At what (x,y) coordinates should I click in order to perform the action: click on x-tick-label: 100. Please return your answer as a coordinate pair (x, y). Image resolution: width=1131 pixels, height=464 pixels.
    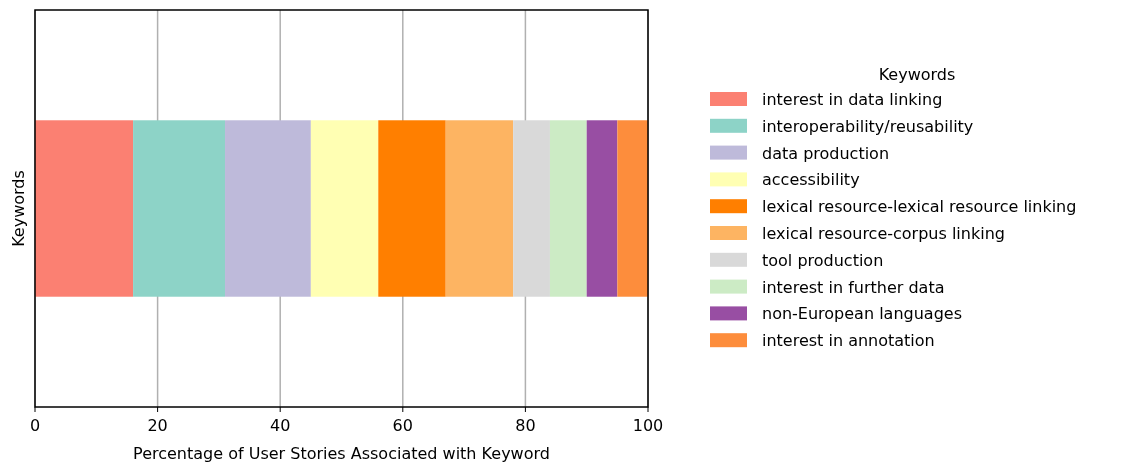
    Looking at the image, I should click on (648, 425).